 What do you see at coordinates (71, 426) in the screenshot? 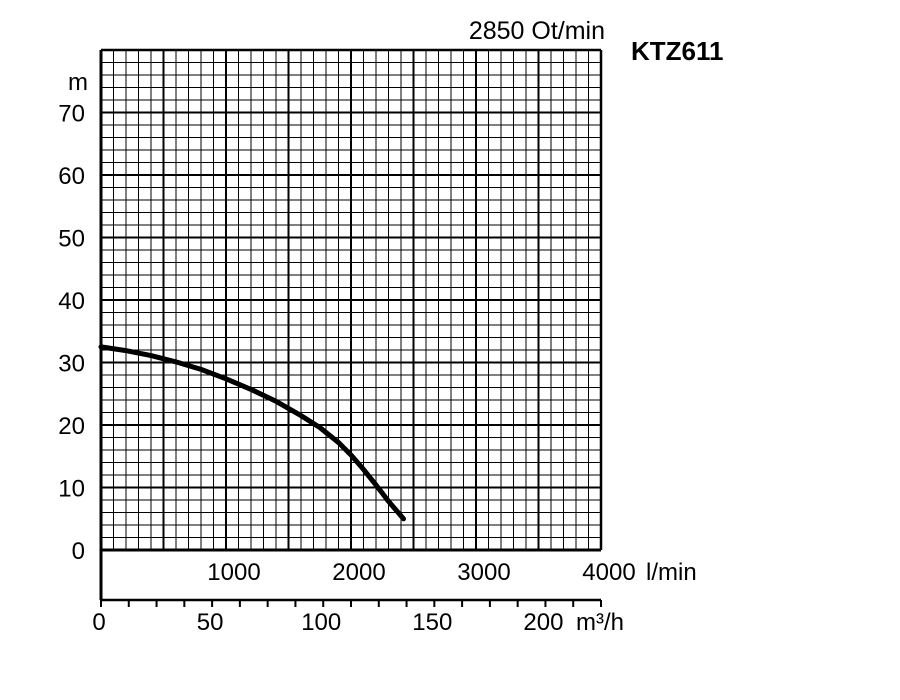
I see `y-tick-label: 20` at bounding box center [71, 426].